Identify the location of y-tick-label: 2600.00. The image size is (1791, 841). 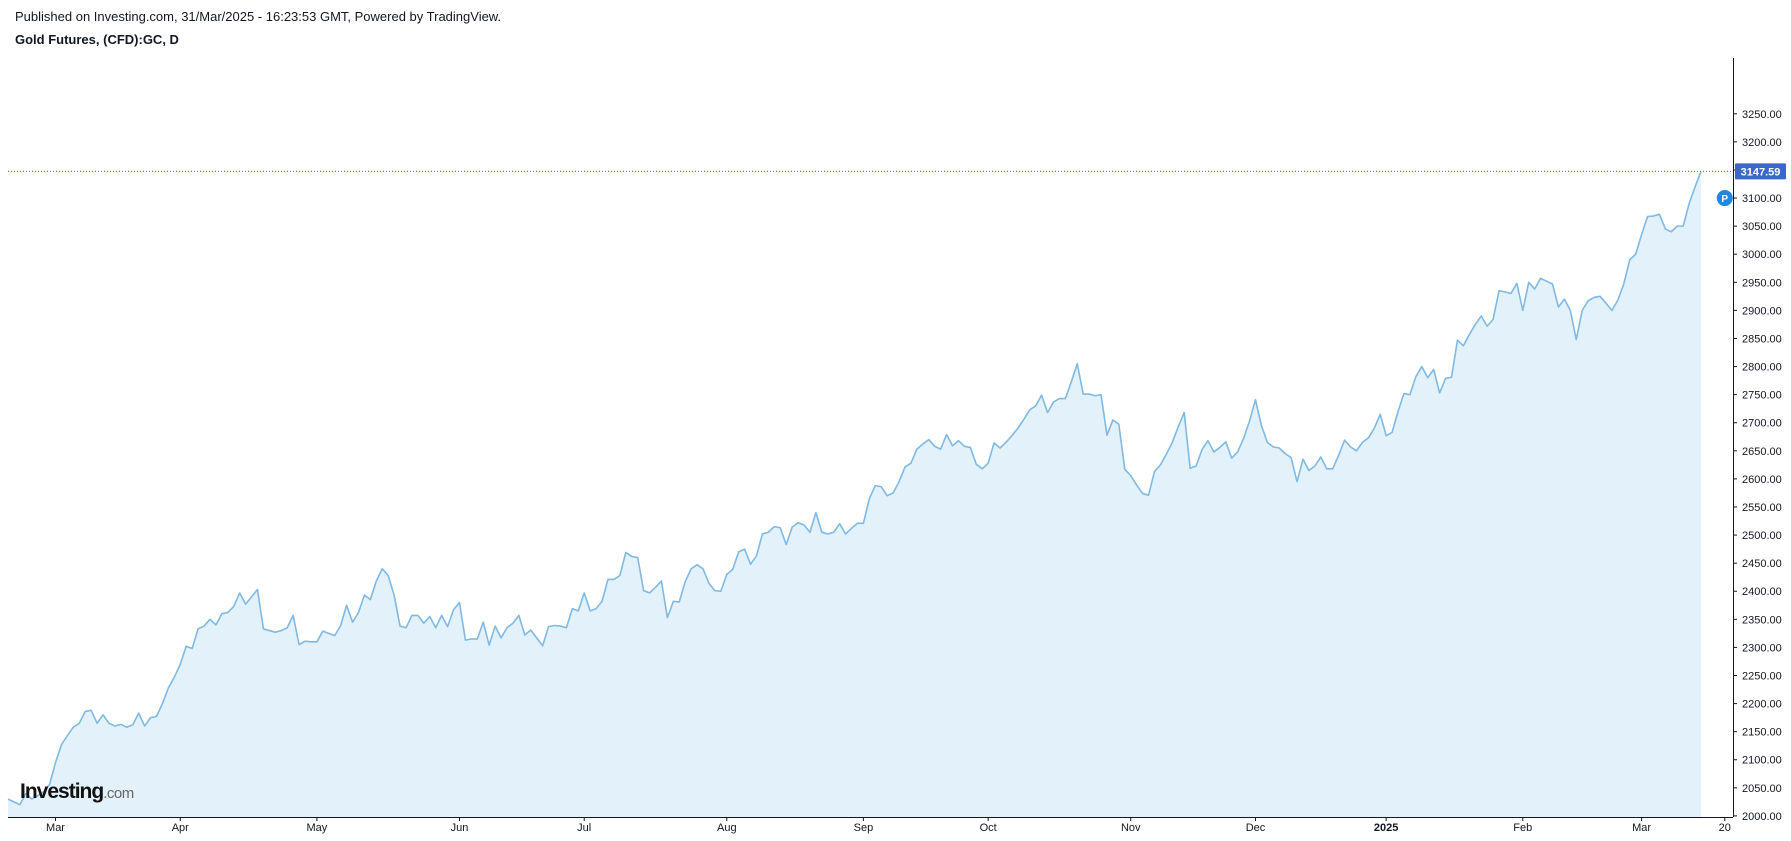
(1762, 480).